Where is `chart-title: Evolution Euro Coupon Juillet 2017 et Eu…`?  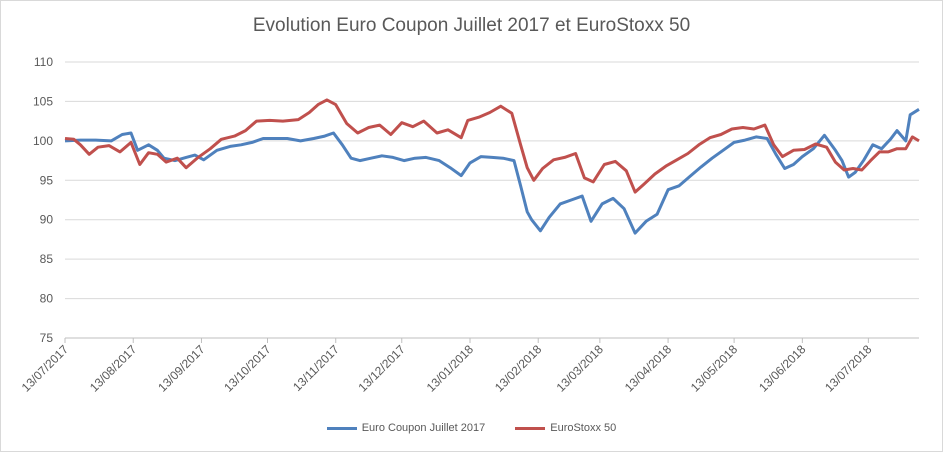 chart-title: Evolution Euro Coupon Juillet 2017 et Eu… is located at coordinates (471, 25).